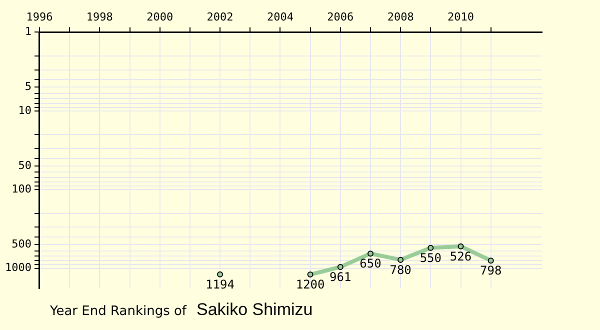 This screenshot has height=330, width=600. What do you see at coordinates (22, 243) in the screenshot?
I see `y-tick-label: 500` at bounding box center [22, 243].